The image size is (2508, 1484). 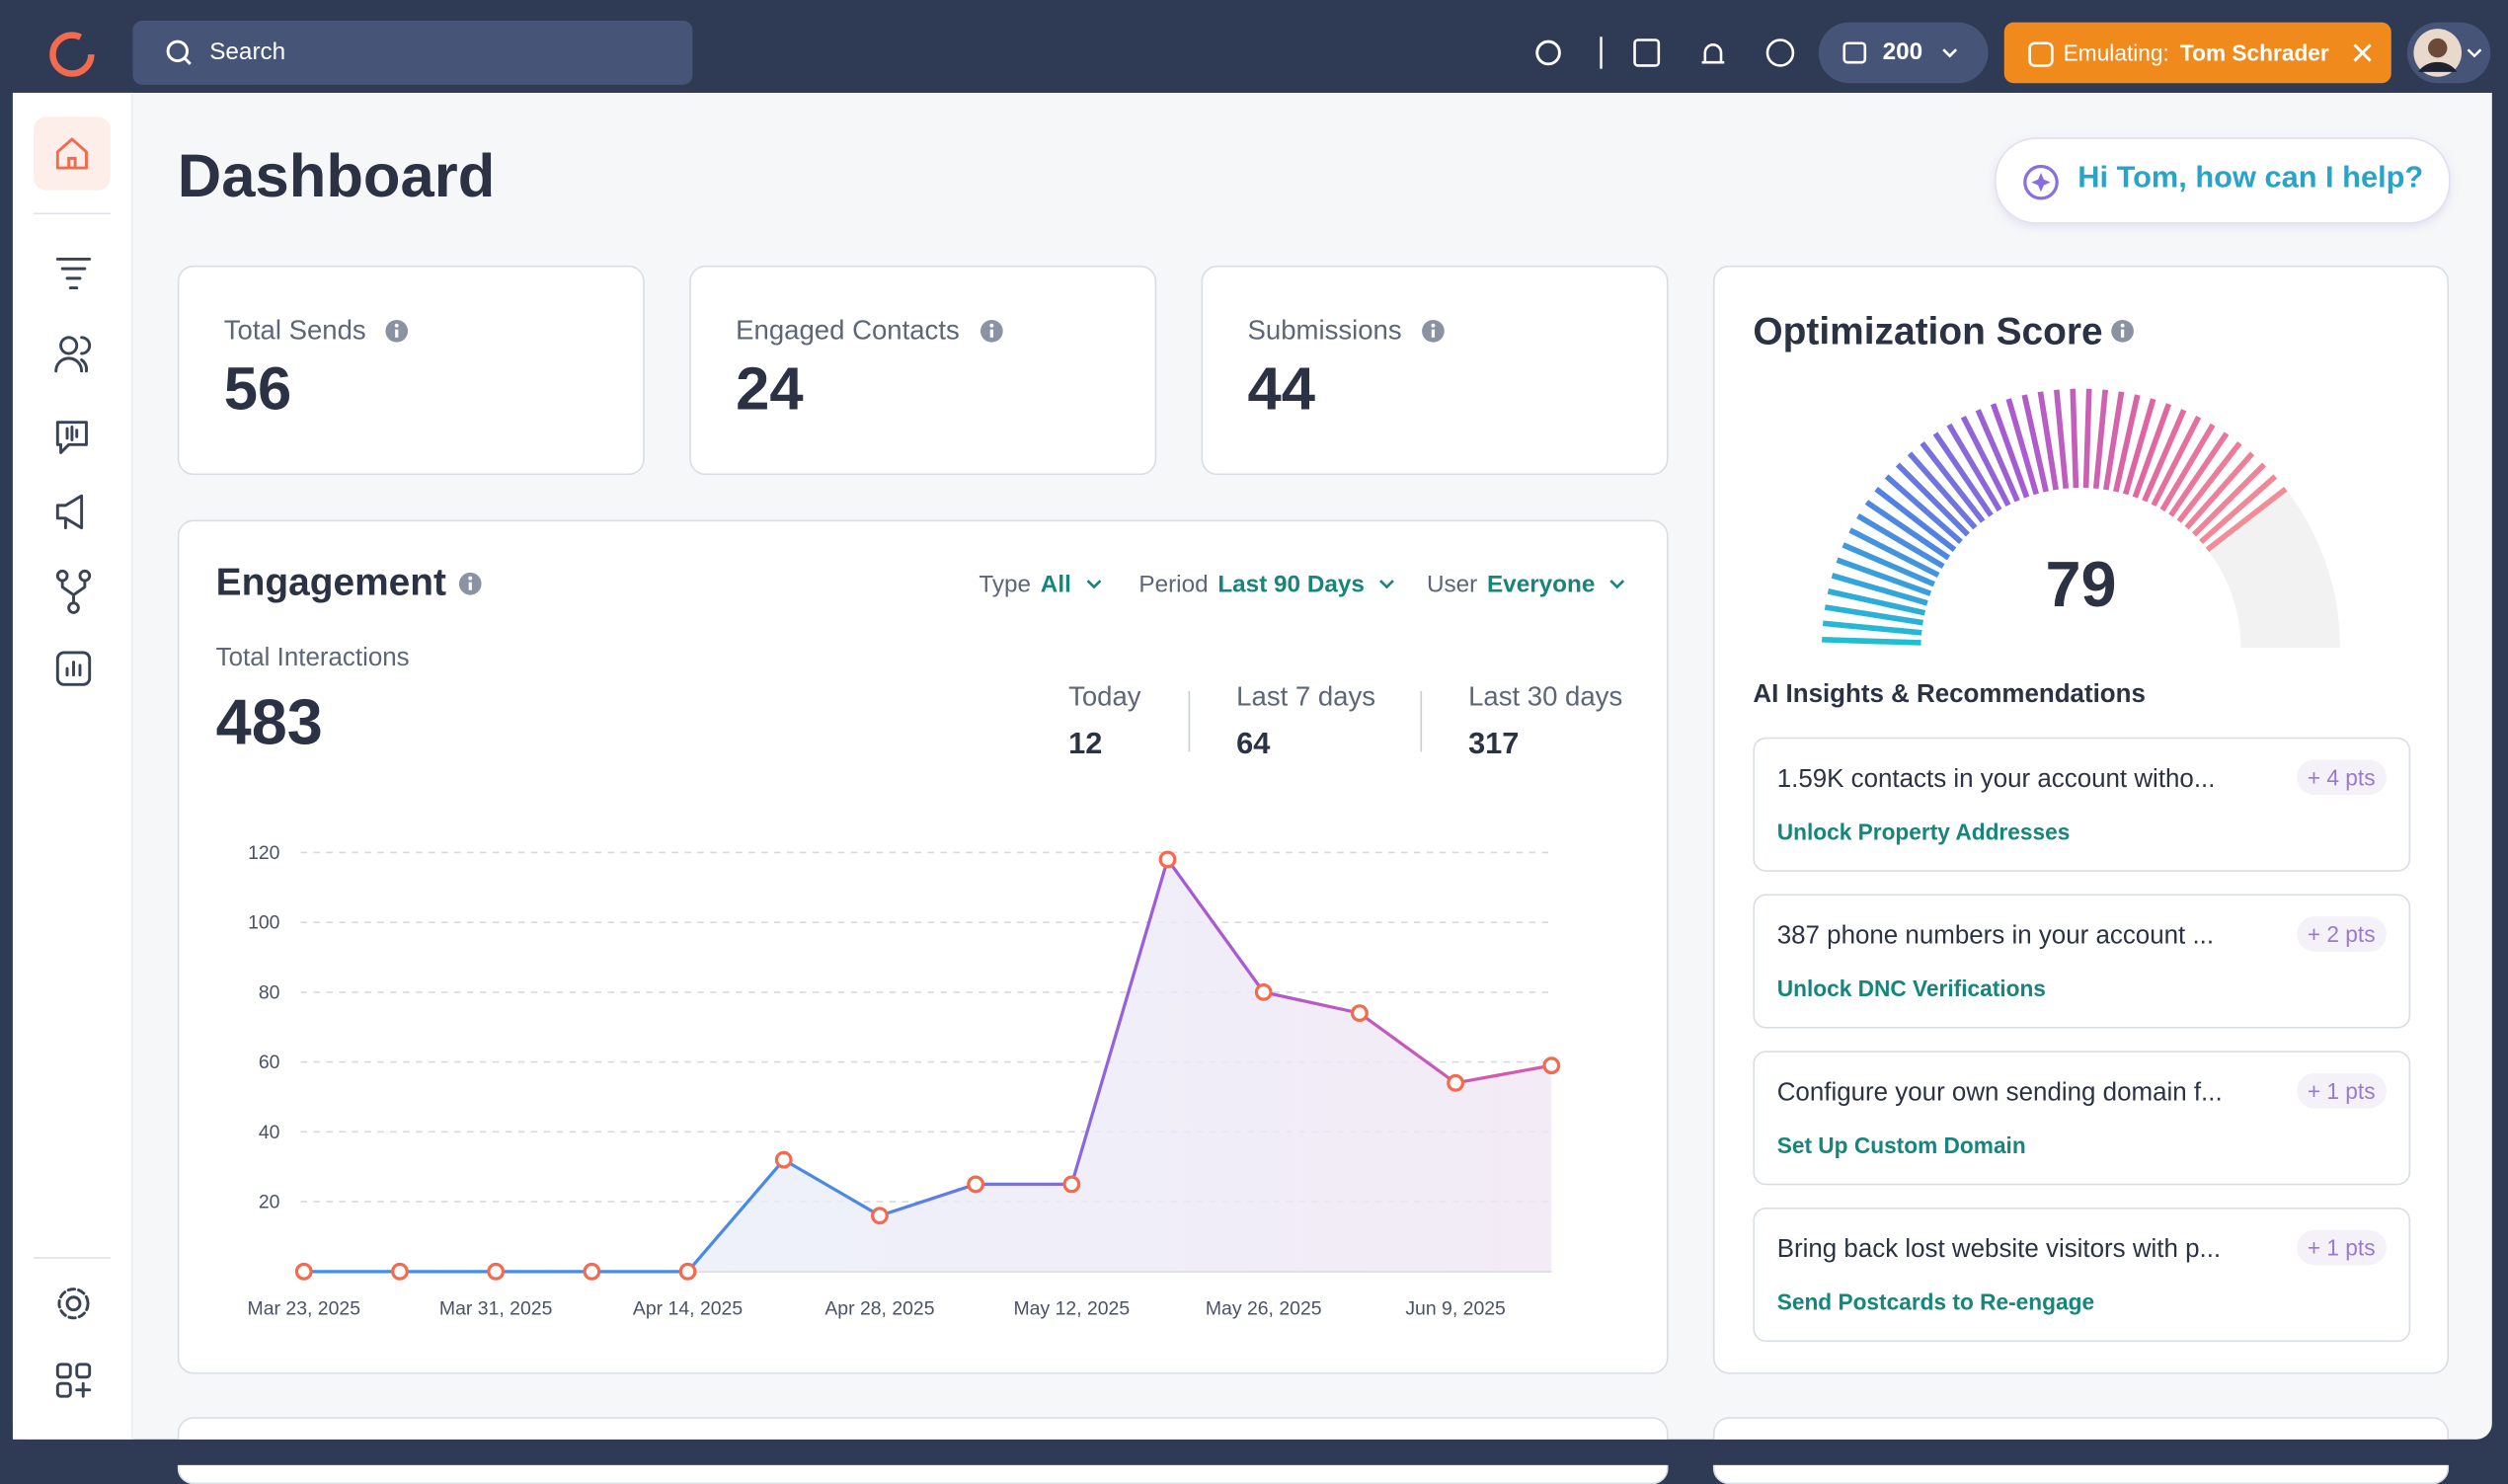 I want to click on nav-icons, so click(x=73, y=472).